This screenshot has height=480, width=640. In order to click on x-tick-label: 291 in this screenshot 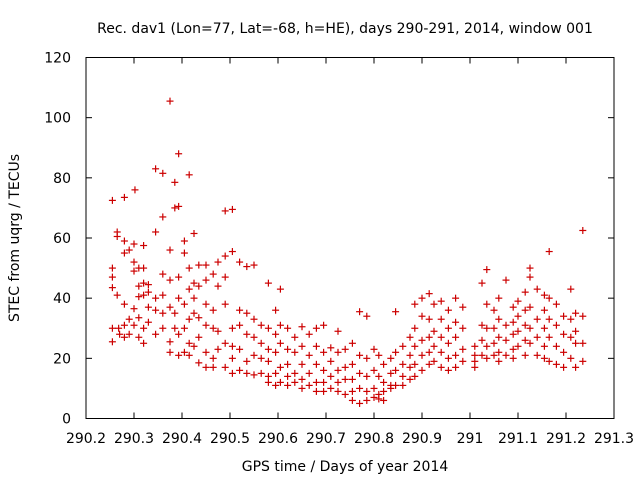, I will do `click(470, 439)`.